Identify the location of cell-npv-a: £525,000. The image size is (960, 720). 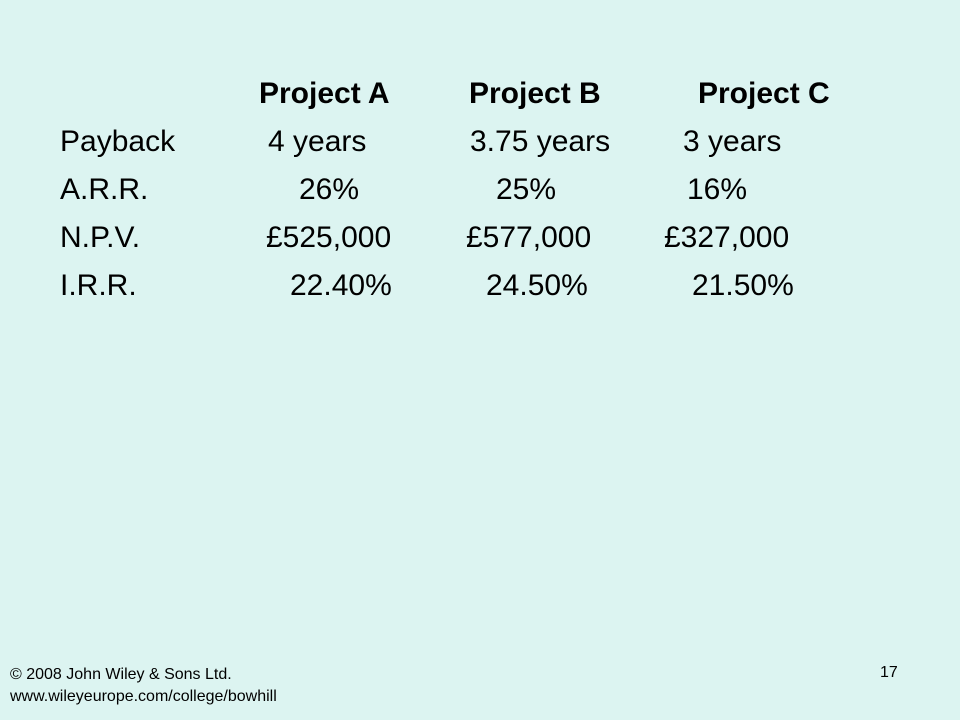
(329, 237).